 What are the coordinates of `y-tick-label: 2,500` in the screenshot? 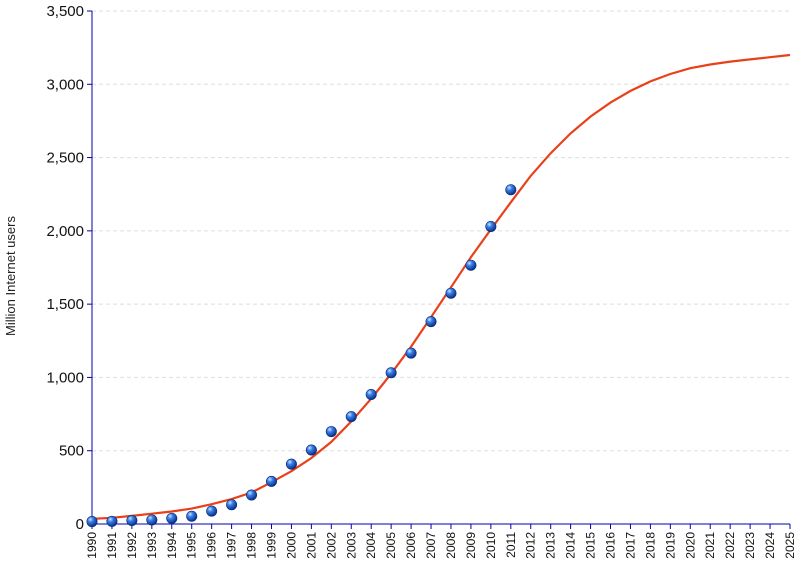 It's located at (65, 158).